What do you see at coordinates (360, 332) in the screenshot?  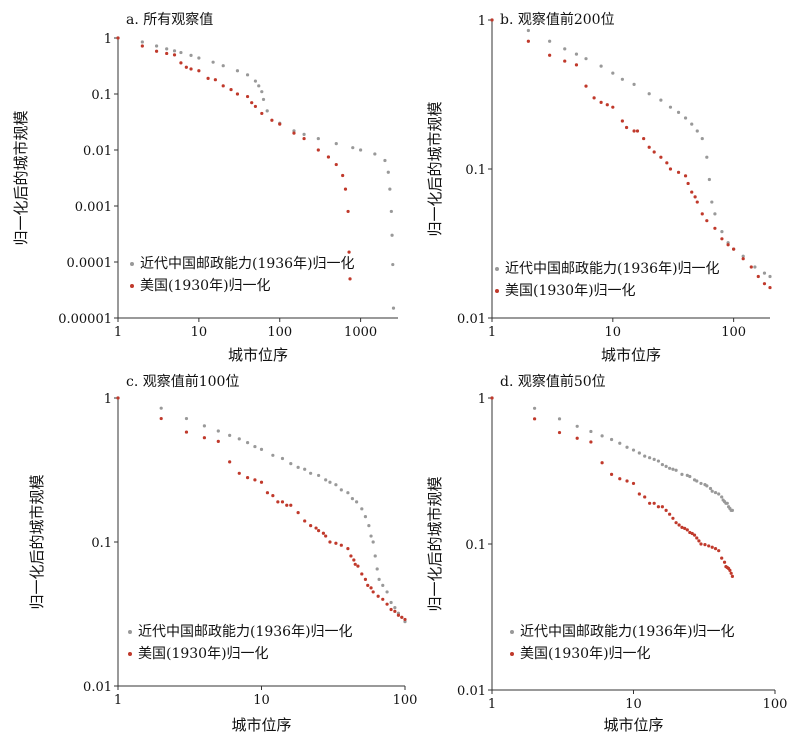 I see `x-tick-label: 1000` at bounding box center [360, 332].